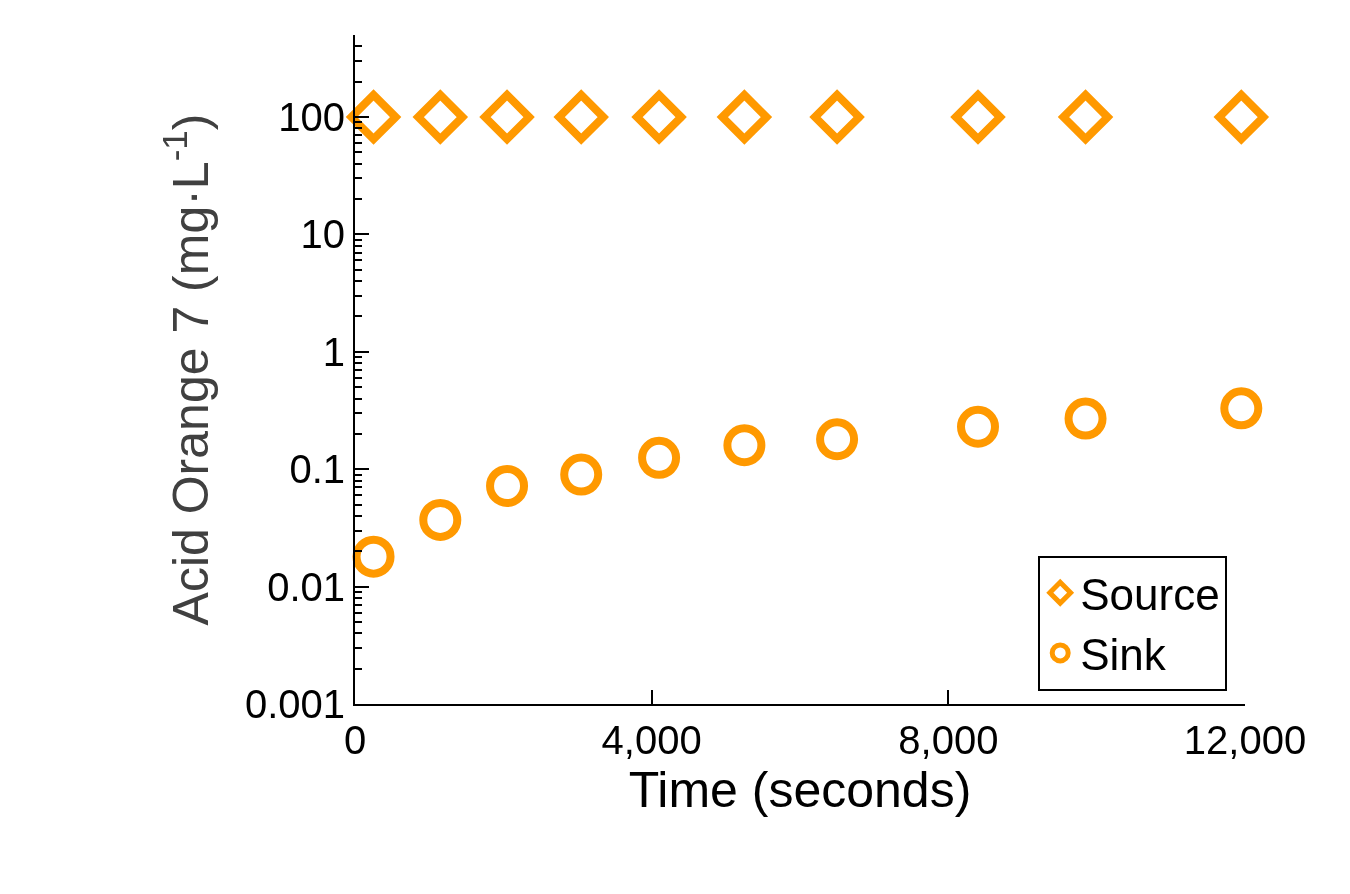  I want to click on y-tick-label: 0.01, so click(306, 586).